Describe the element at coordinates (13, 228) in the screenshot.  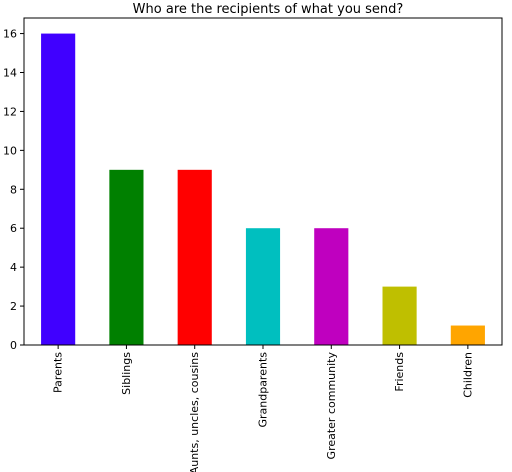
I see `y-tick-label: 6` at that location.